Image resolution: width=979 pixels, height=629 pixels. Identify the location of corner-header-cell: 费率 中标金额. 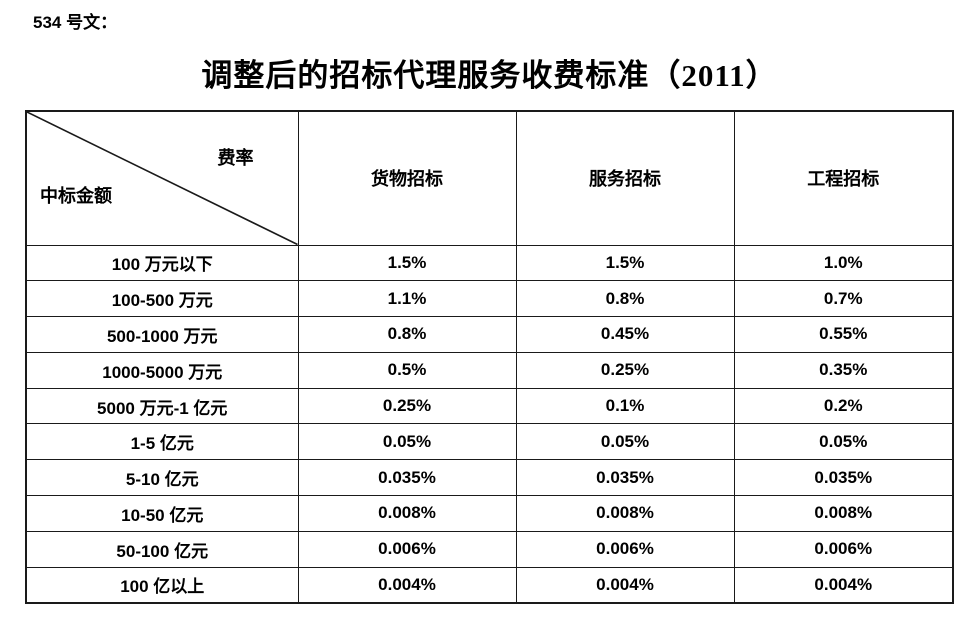
(162, 178).